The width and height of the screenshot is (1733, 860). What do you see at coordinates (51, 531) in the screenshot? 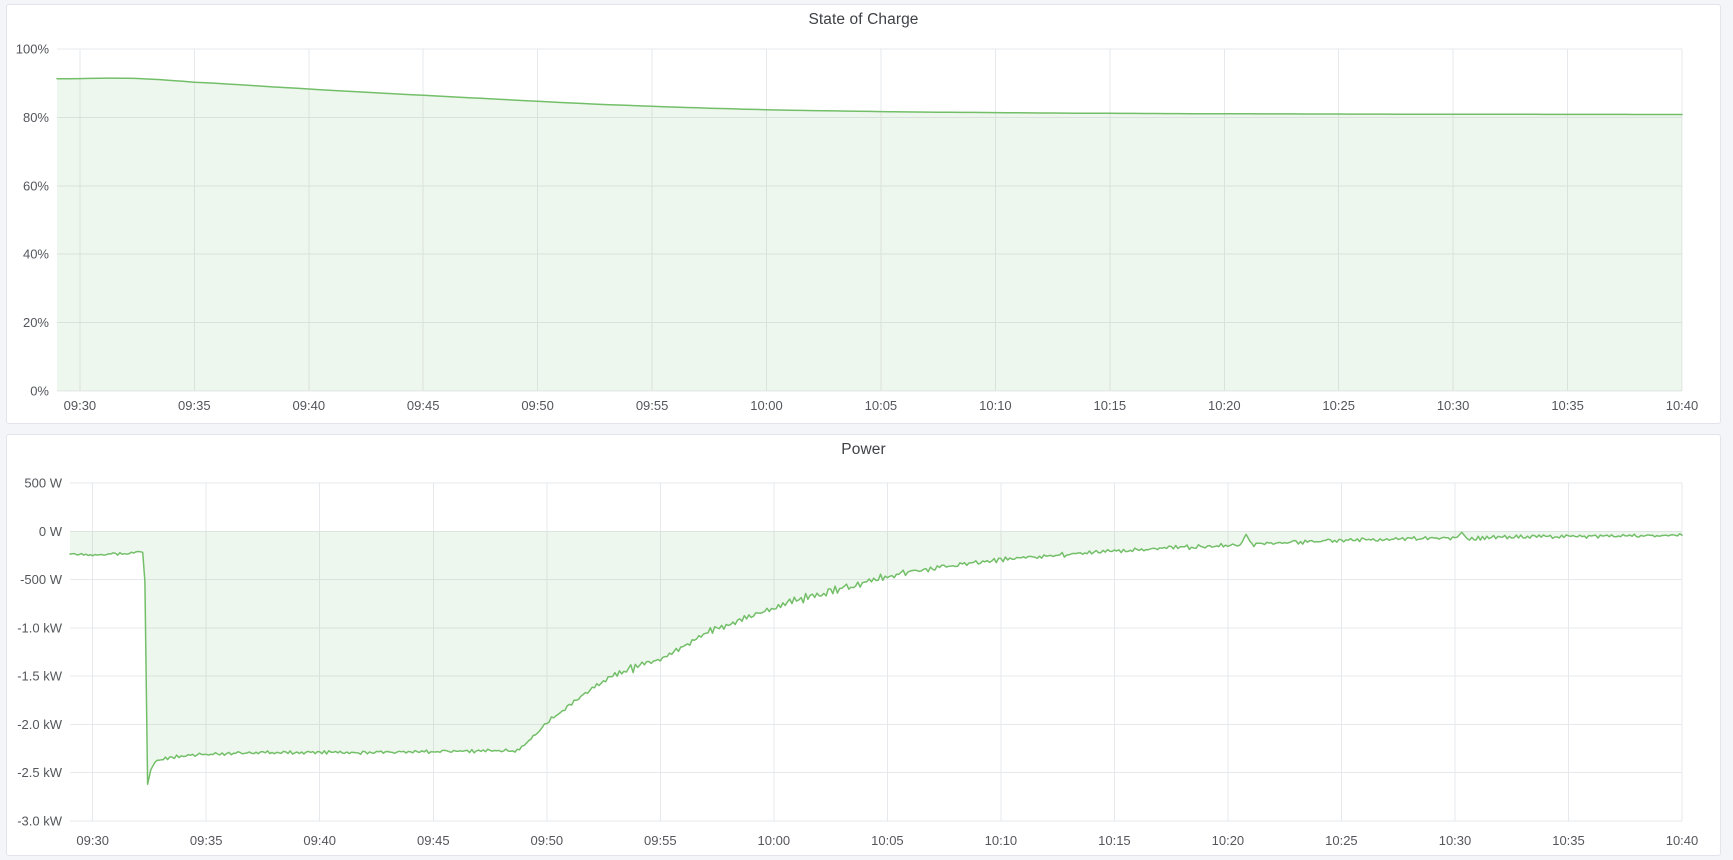
I see `y-axis-tick-label: 0 W` at bounding box center [51, 531].